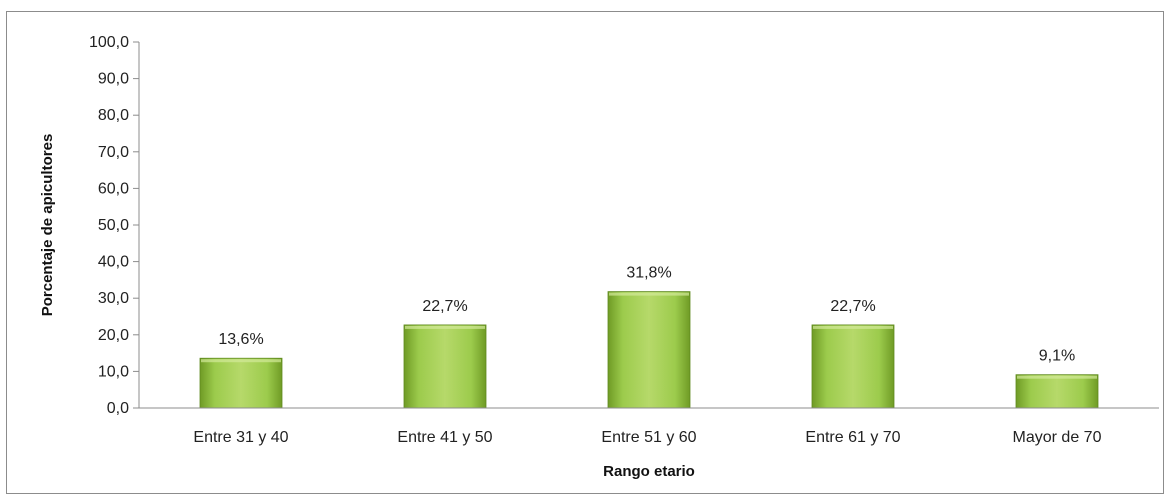  What do you see at coordinates (118, 408) in the screenshot?
I see `y-tick-label: 0,0` at bounding box center [118, 408].